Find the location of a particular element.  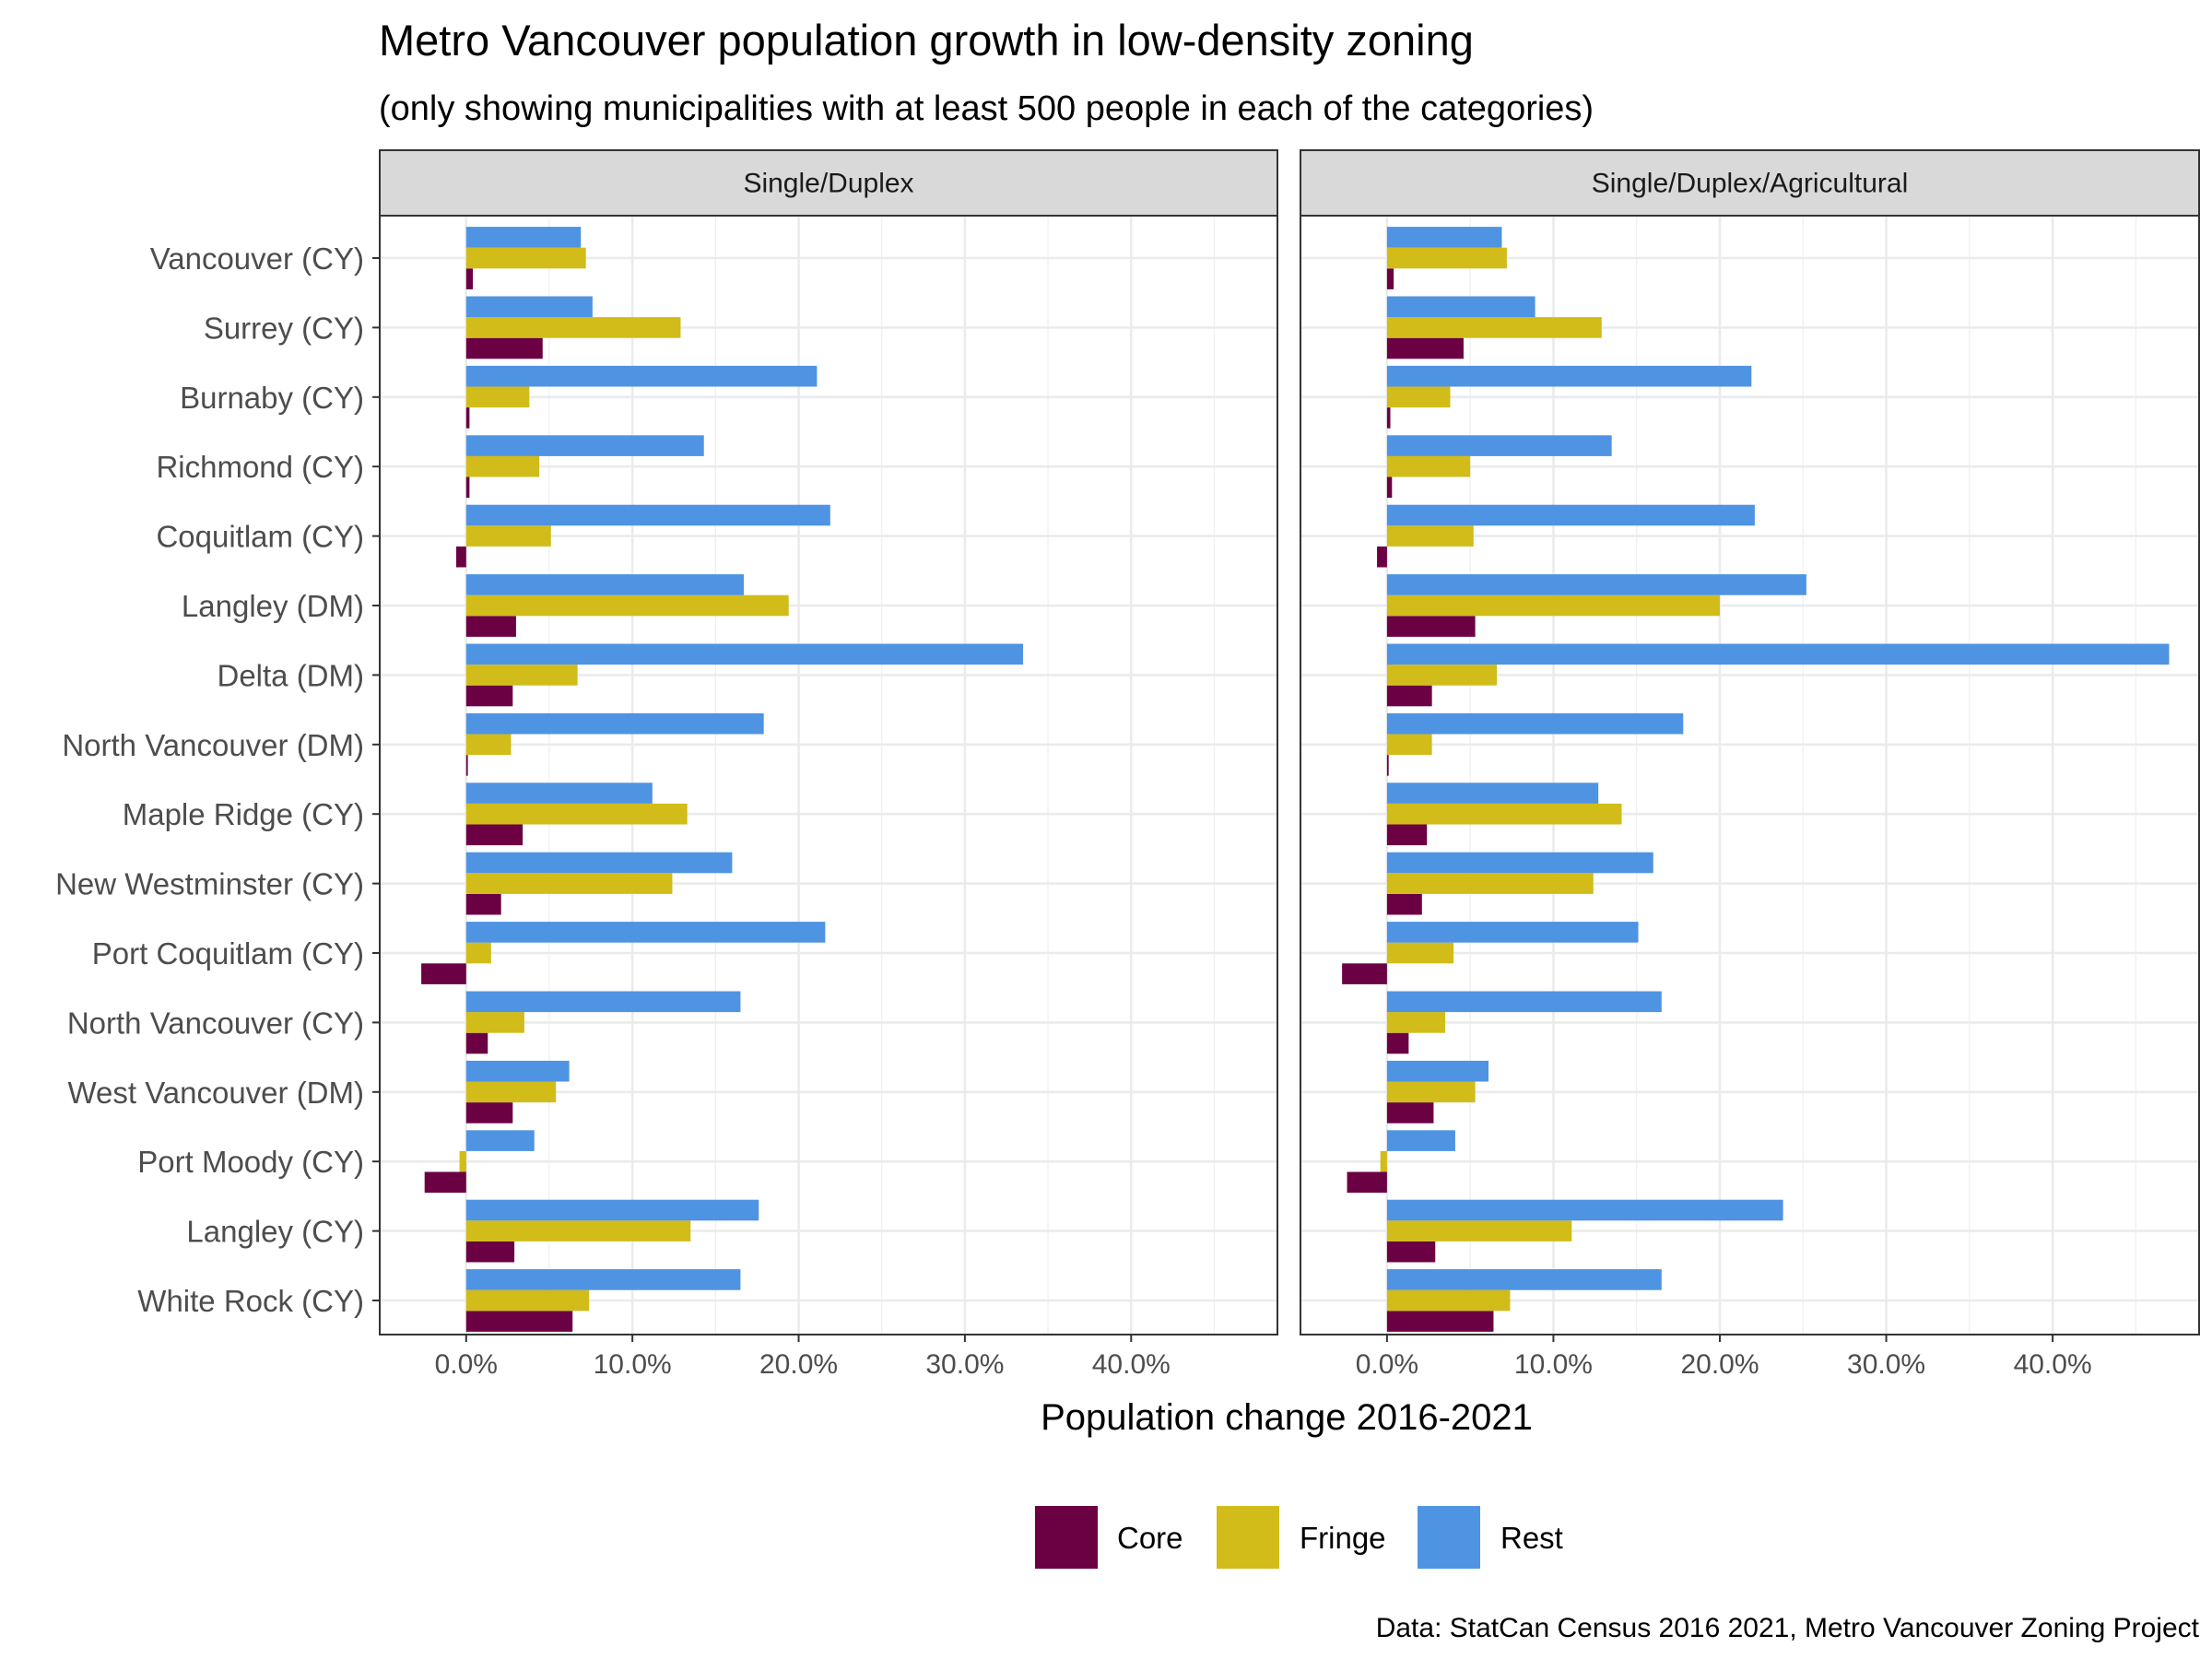

y-tick-label: Richmond (CY) is located at coordinates (260, 467).